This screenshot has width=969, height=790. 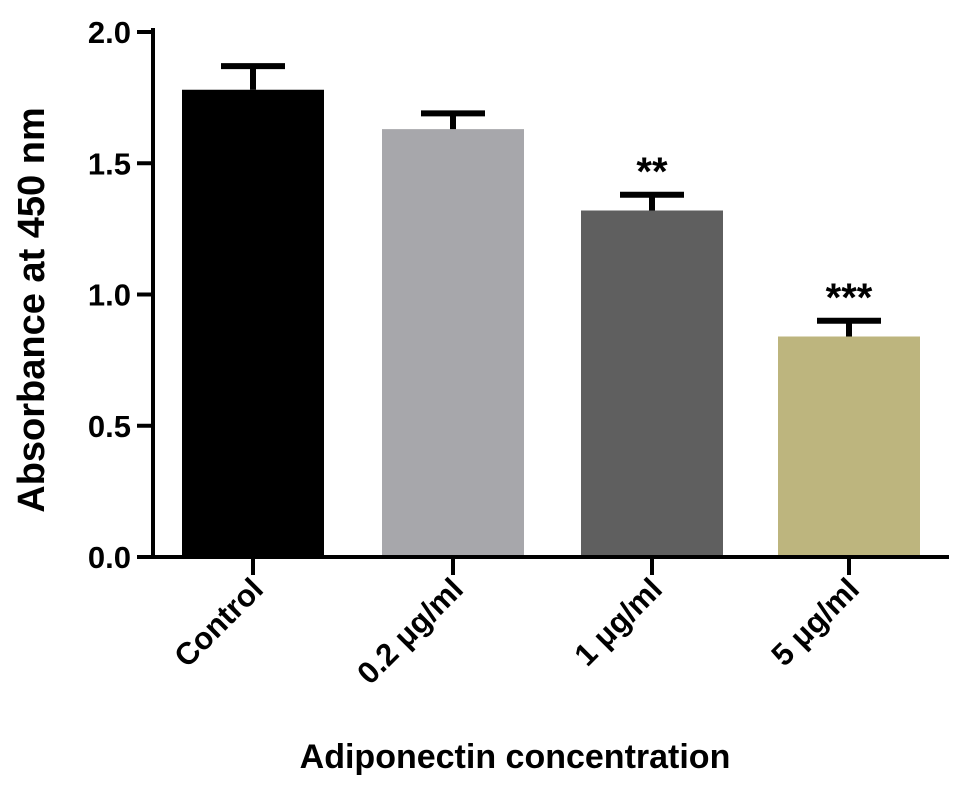 I want to click on y-tick-label-2: 0.5, so click(x=109, y=426).